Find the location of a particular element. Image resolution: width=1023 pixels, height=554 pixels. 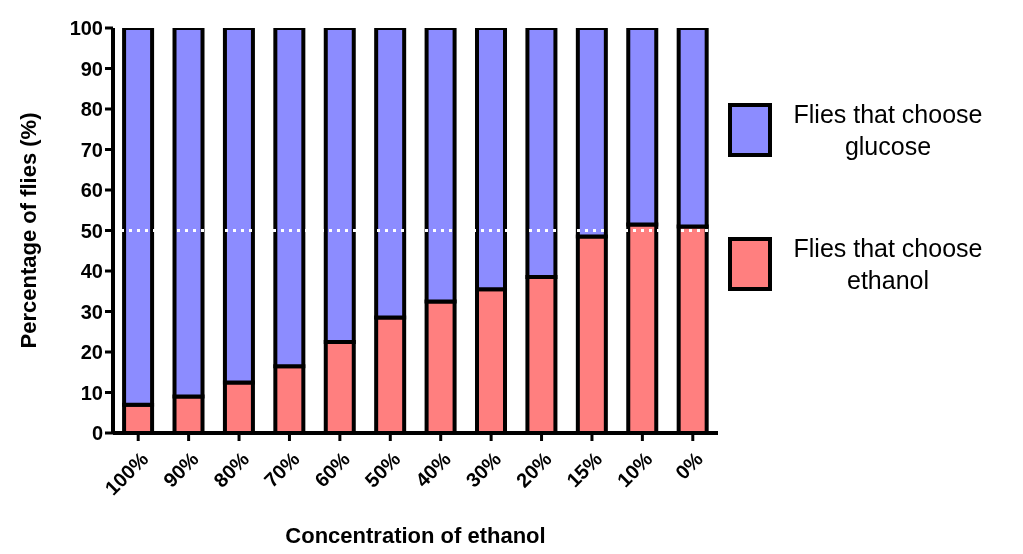

y-tick-label: 20 is located at coordinates (91, 352).